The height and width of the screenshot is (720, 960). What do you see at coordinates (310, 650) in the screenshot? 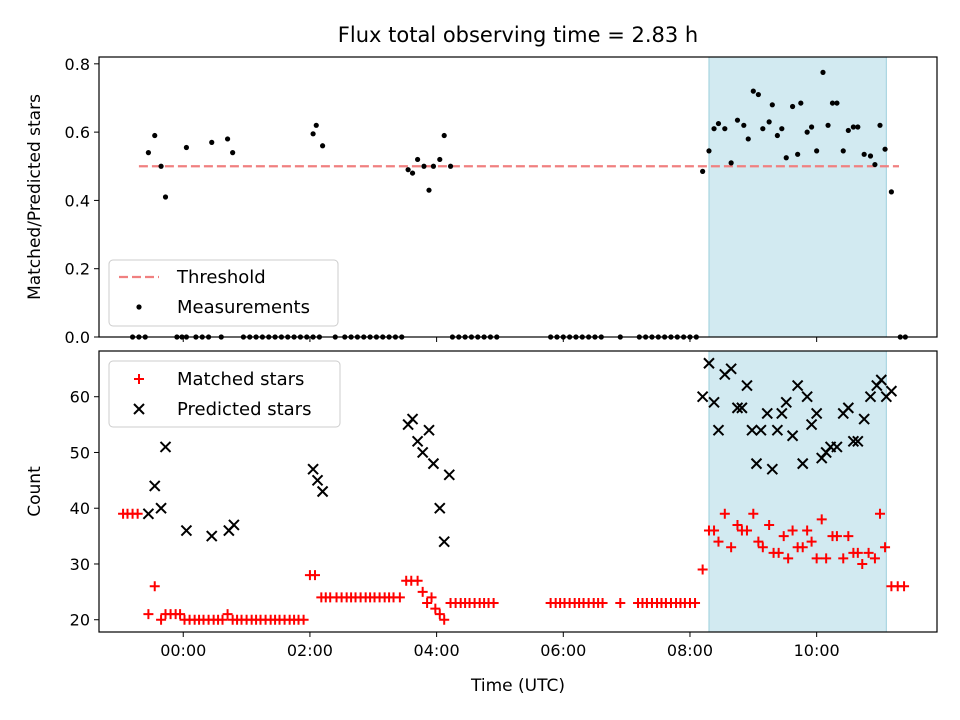
I see `x-tick-label: 02:00` at bounding box center [310, 650].